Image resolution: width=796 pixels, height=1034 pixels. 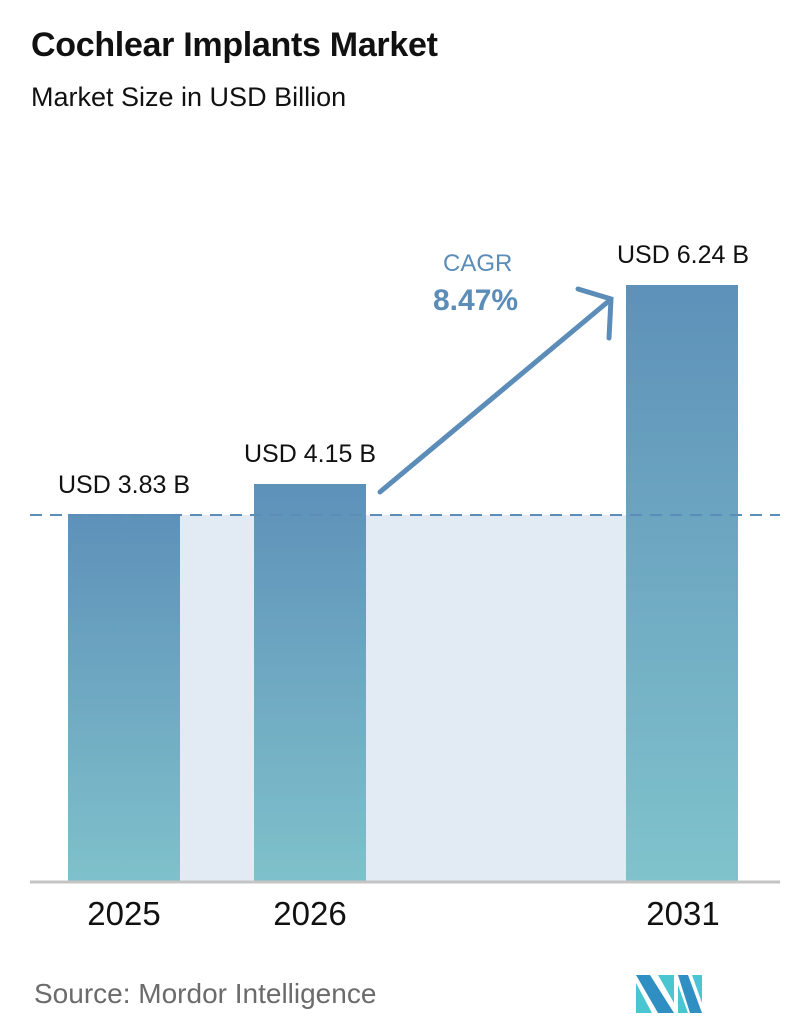 I want to click on source-text: Source: Mordor Intelligence, so click(x=205, y=993).